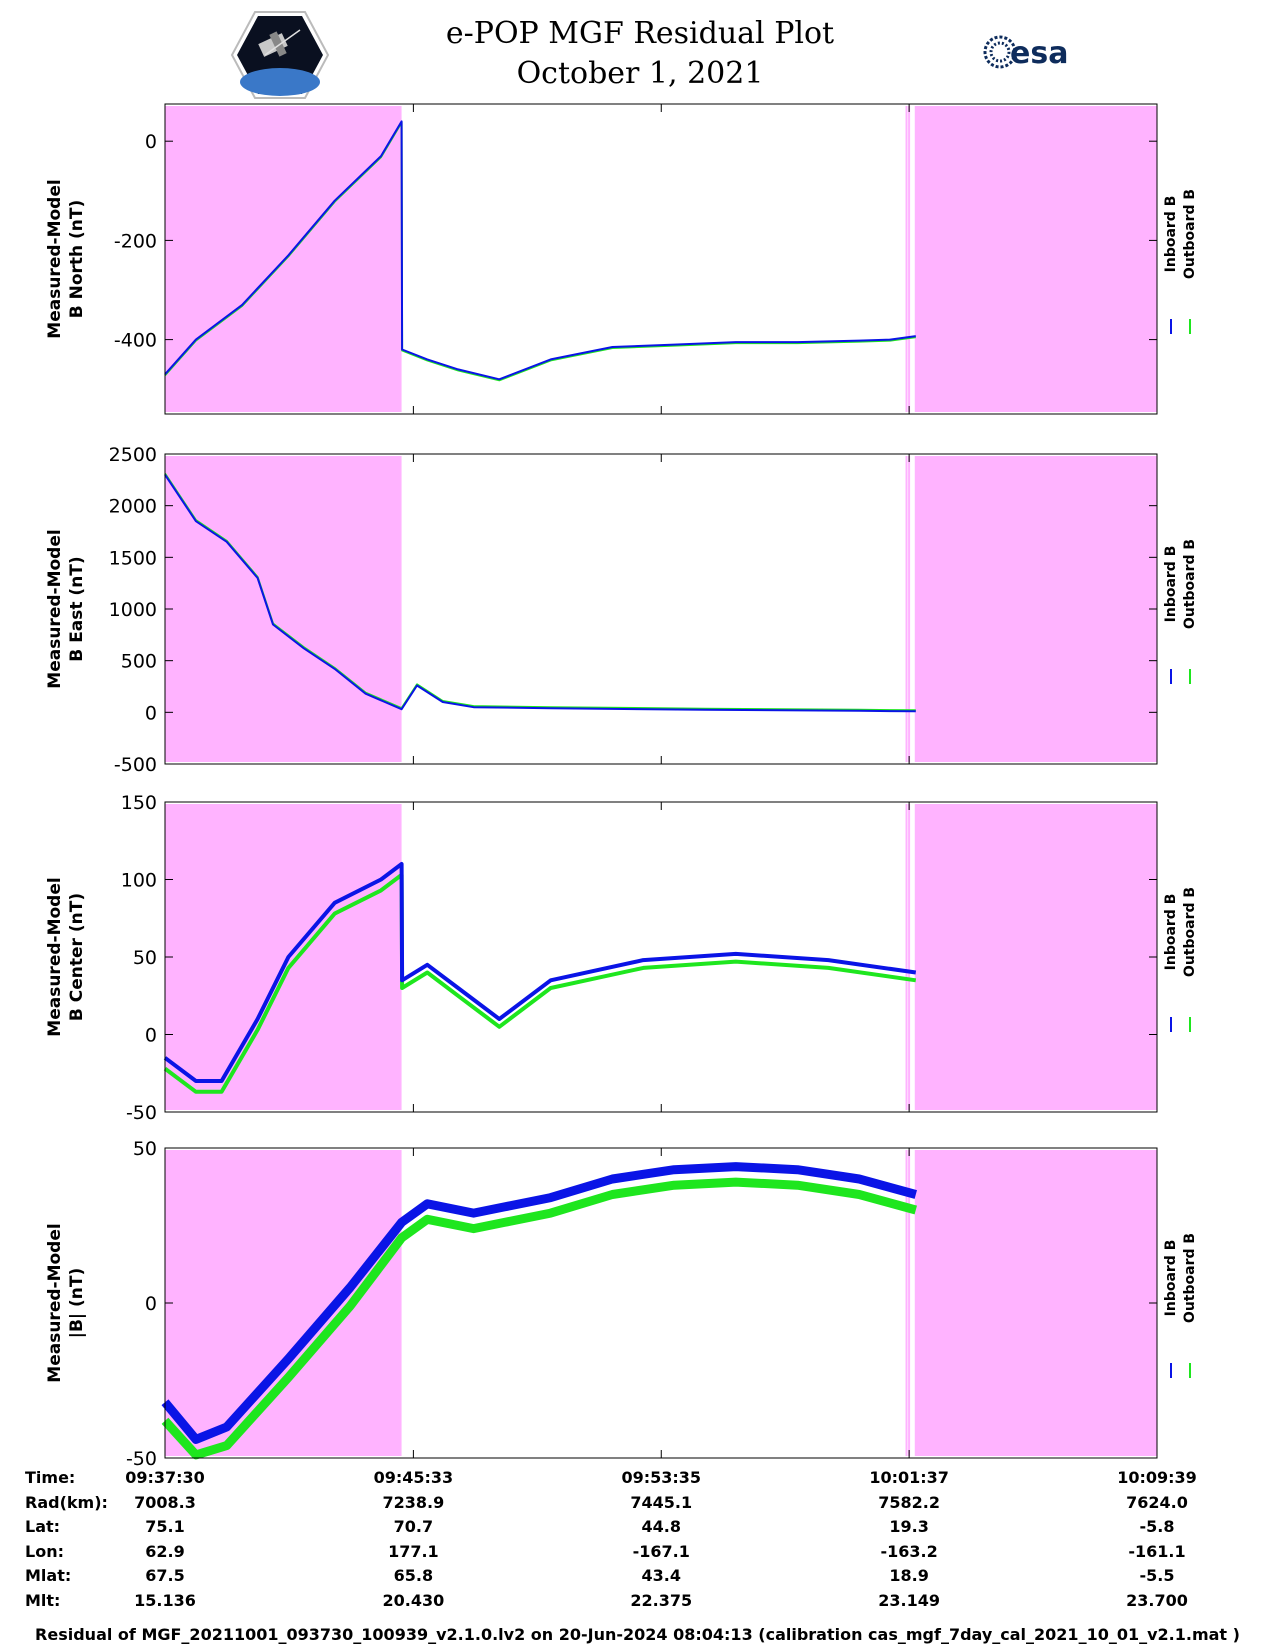  What do you see at coordinates (909, 1477) in the screenshot?
I see `info-cell: 10:01:37` at bounding box center [909, 1477].